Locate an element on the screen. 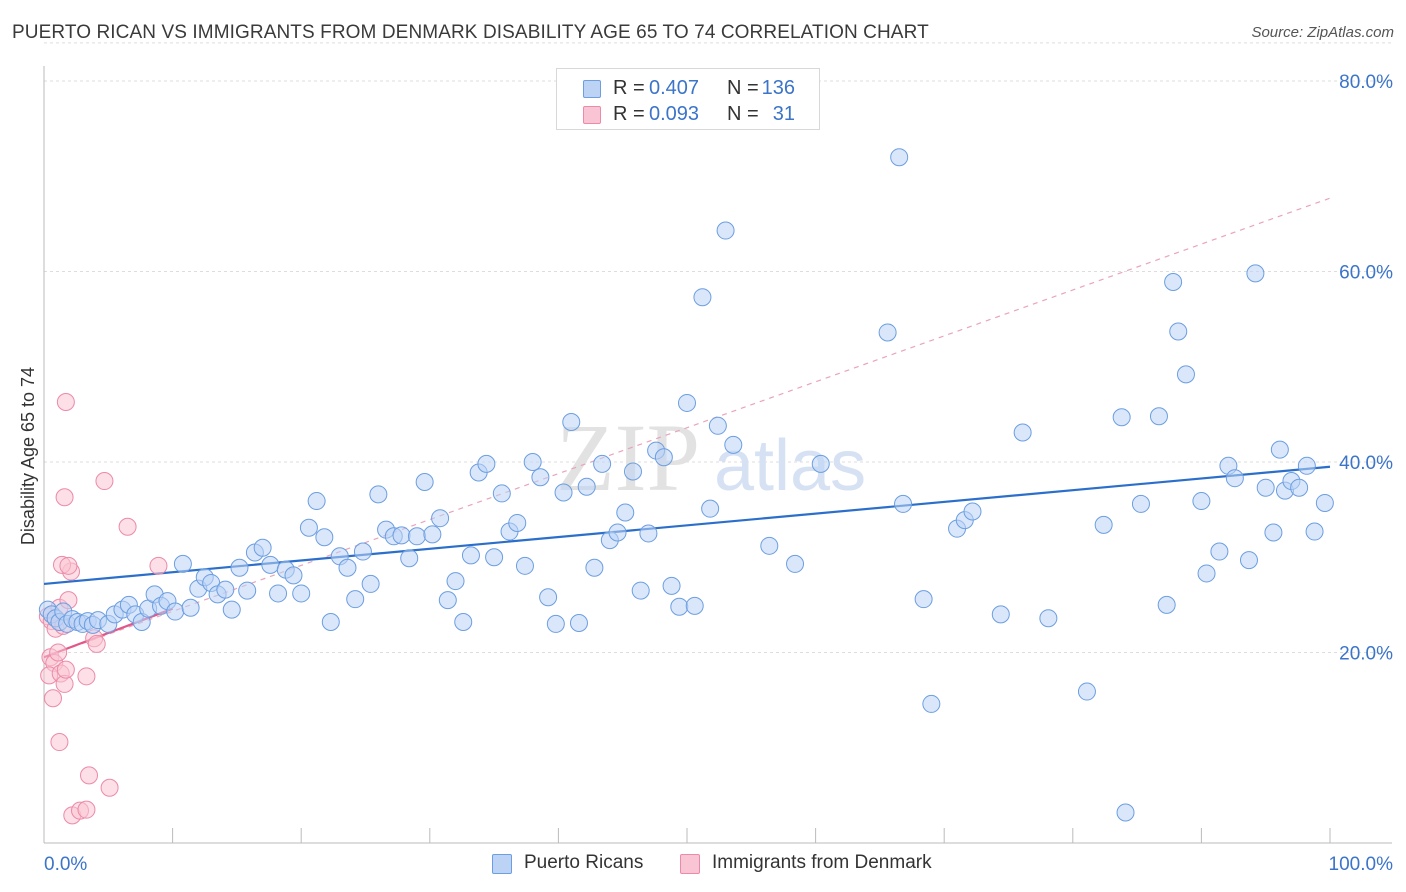  y-tick-label: 40.0% is located at coordinates (1366, 463).